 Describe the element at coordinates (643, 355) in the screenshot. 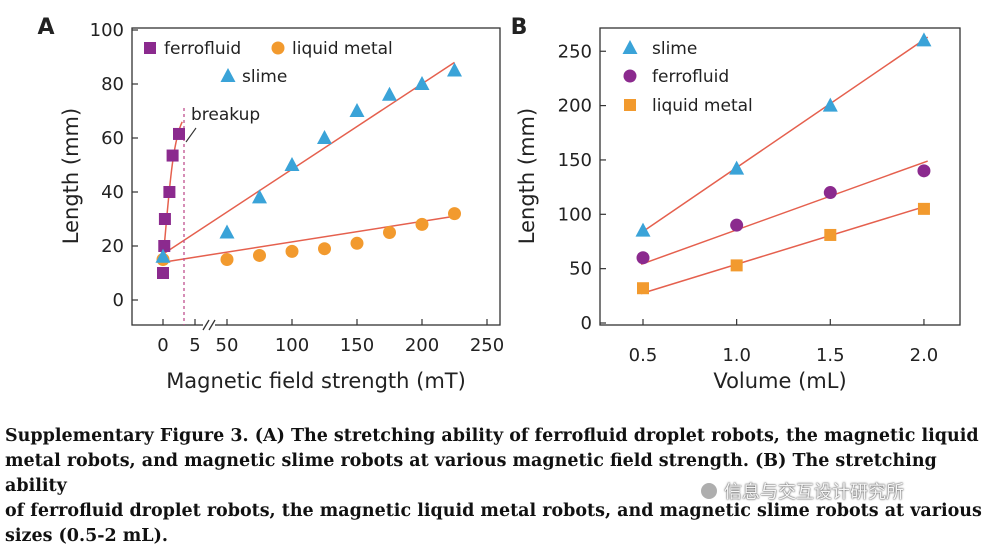

I see `x-tick-label-b: 0.5` at that location.